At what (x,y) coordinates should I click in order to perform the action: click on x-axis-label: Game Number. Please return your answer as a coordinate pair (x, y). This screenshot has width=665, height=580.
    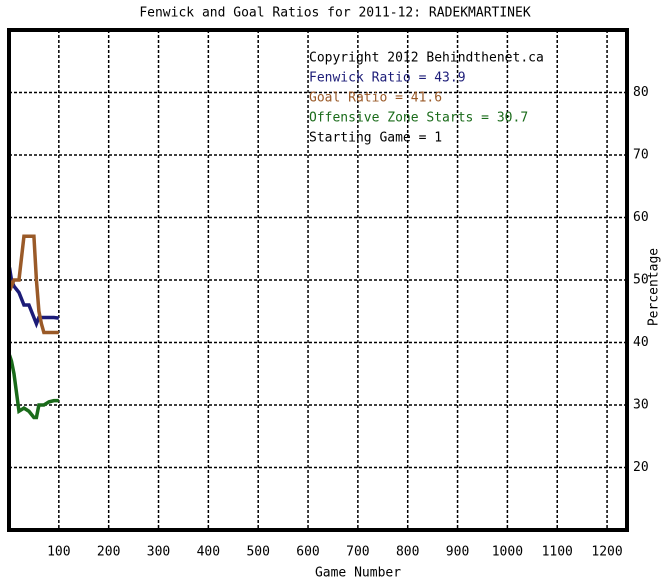
    Looking at the image, I should click on (358, 573).